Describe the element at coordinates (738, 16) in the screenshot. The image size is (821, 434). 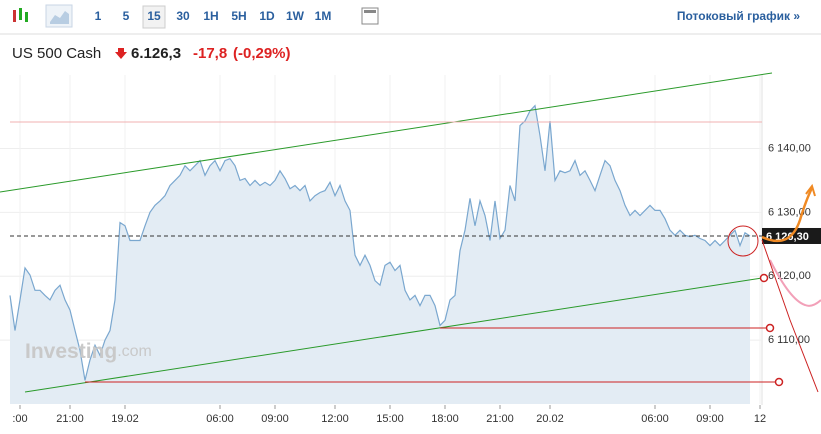
I see `stream-link: Потоковый график »` at that location.